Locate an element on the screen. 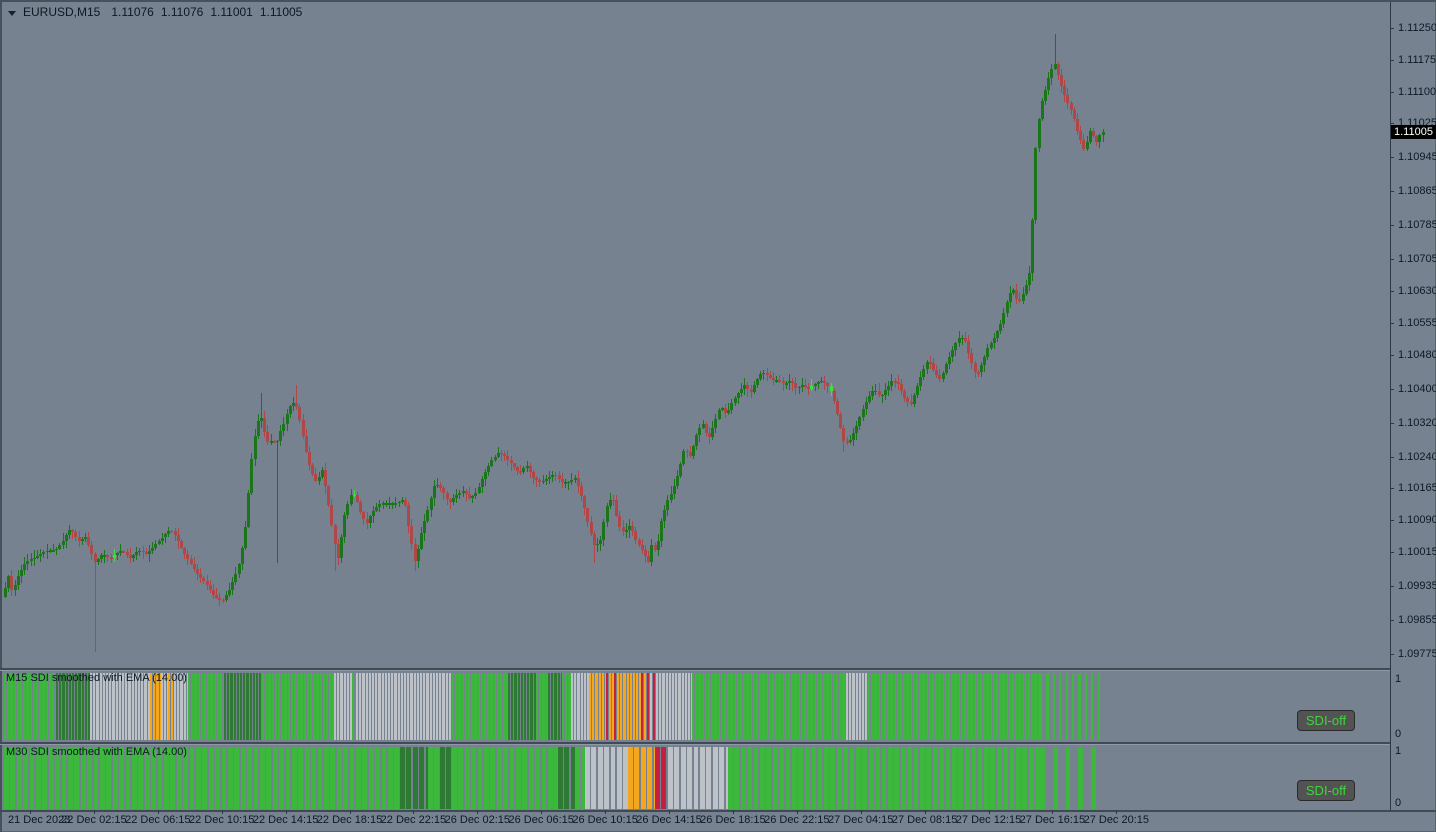 This screenshot has width=1436, height=832. price-axis-line is located at coordinates (1390, 406).